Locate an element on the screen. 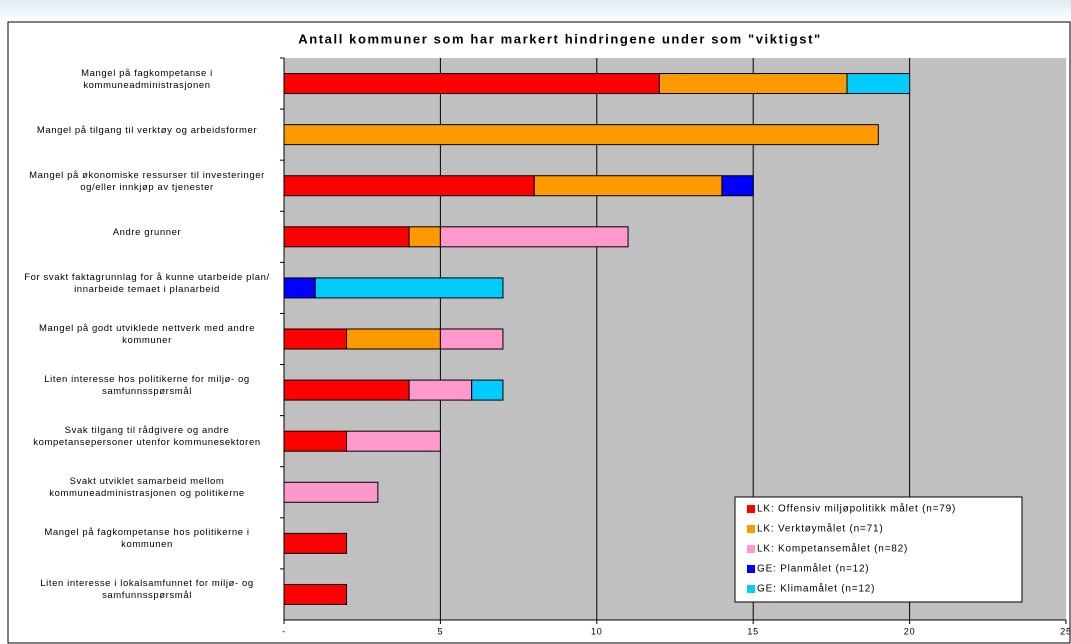 The image size is (1071, 644). x-tick-label: - is located at coordinates (284, 631).